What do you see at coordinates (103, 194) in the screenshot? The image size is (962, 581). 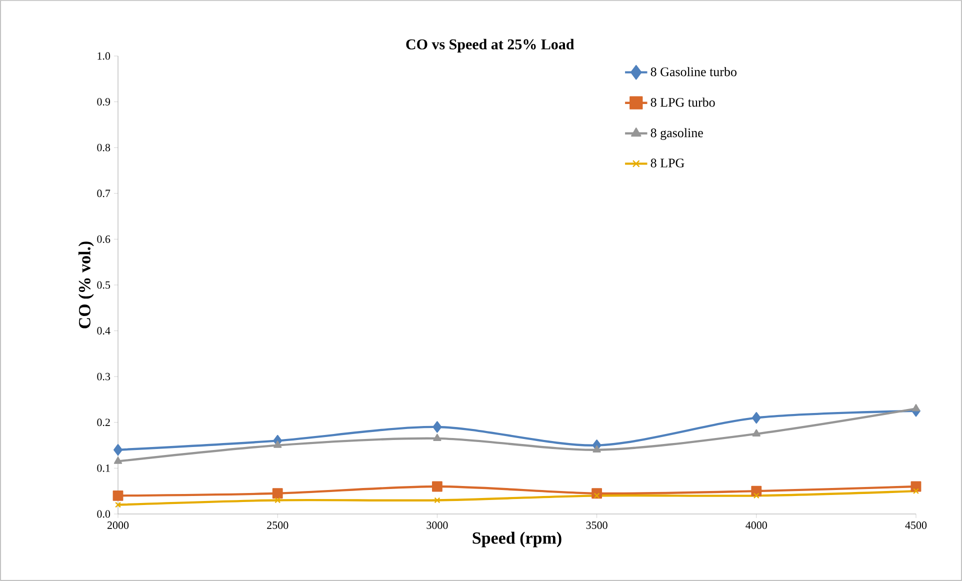 I see `y-tick-label: 0.7` at bounding box center [103, 194].